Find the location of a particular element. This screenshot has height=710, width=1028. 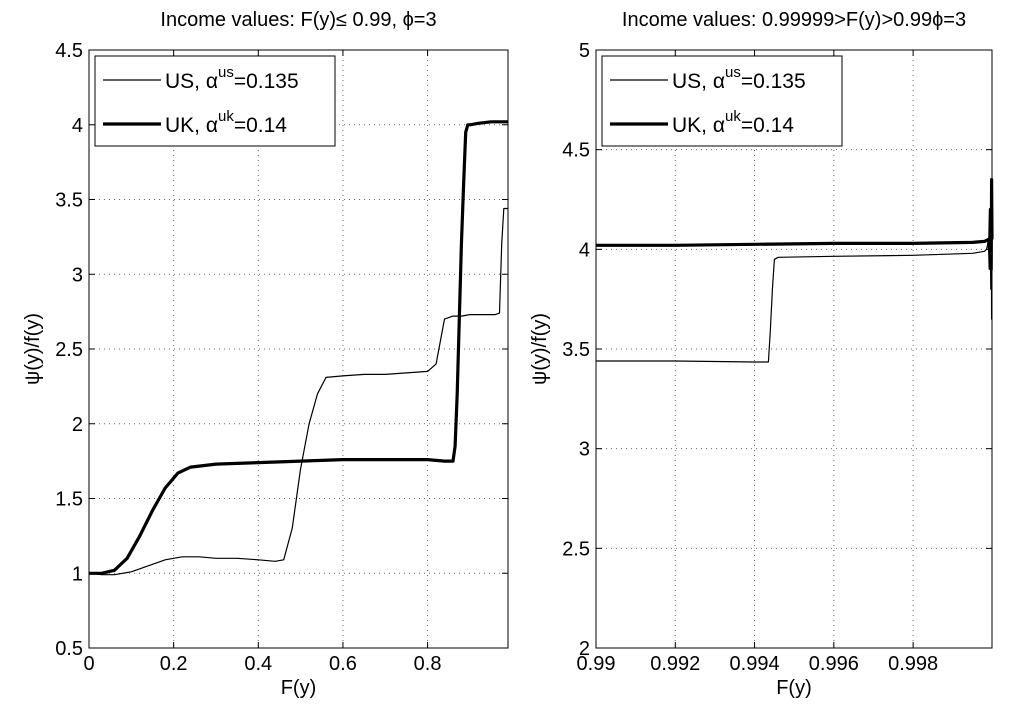

x-tick-label: 0.996 is located at coordinates (834, 664).